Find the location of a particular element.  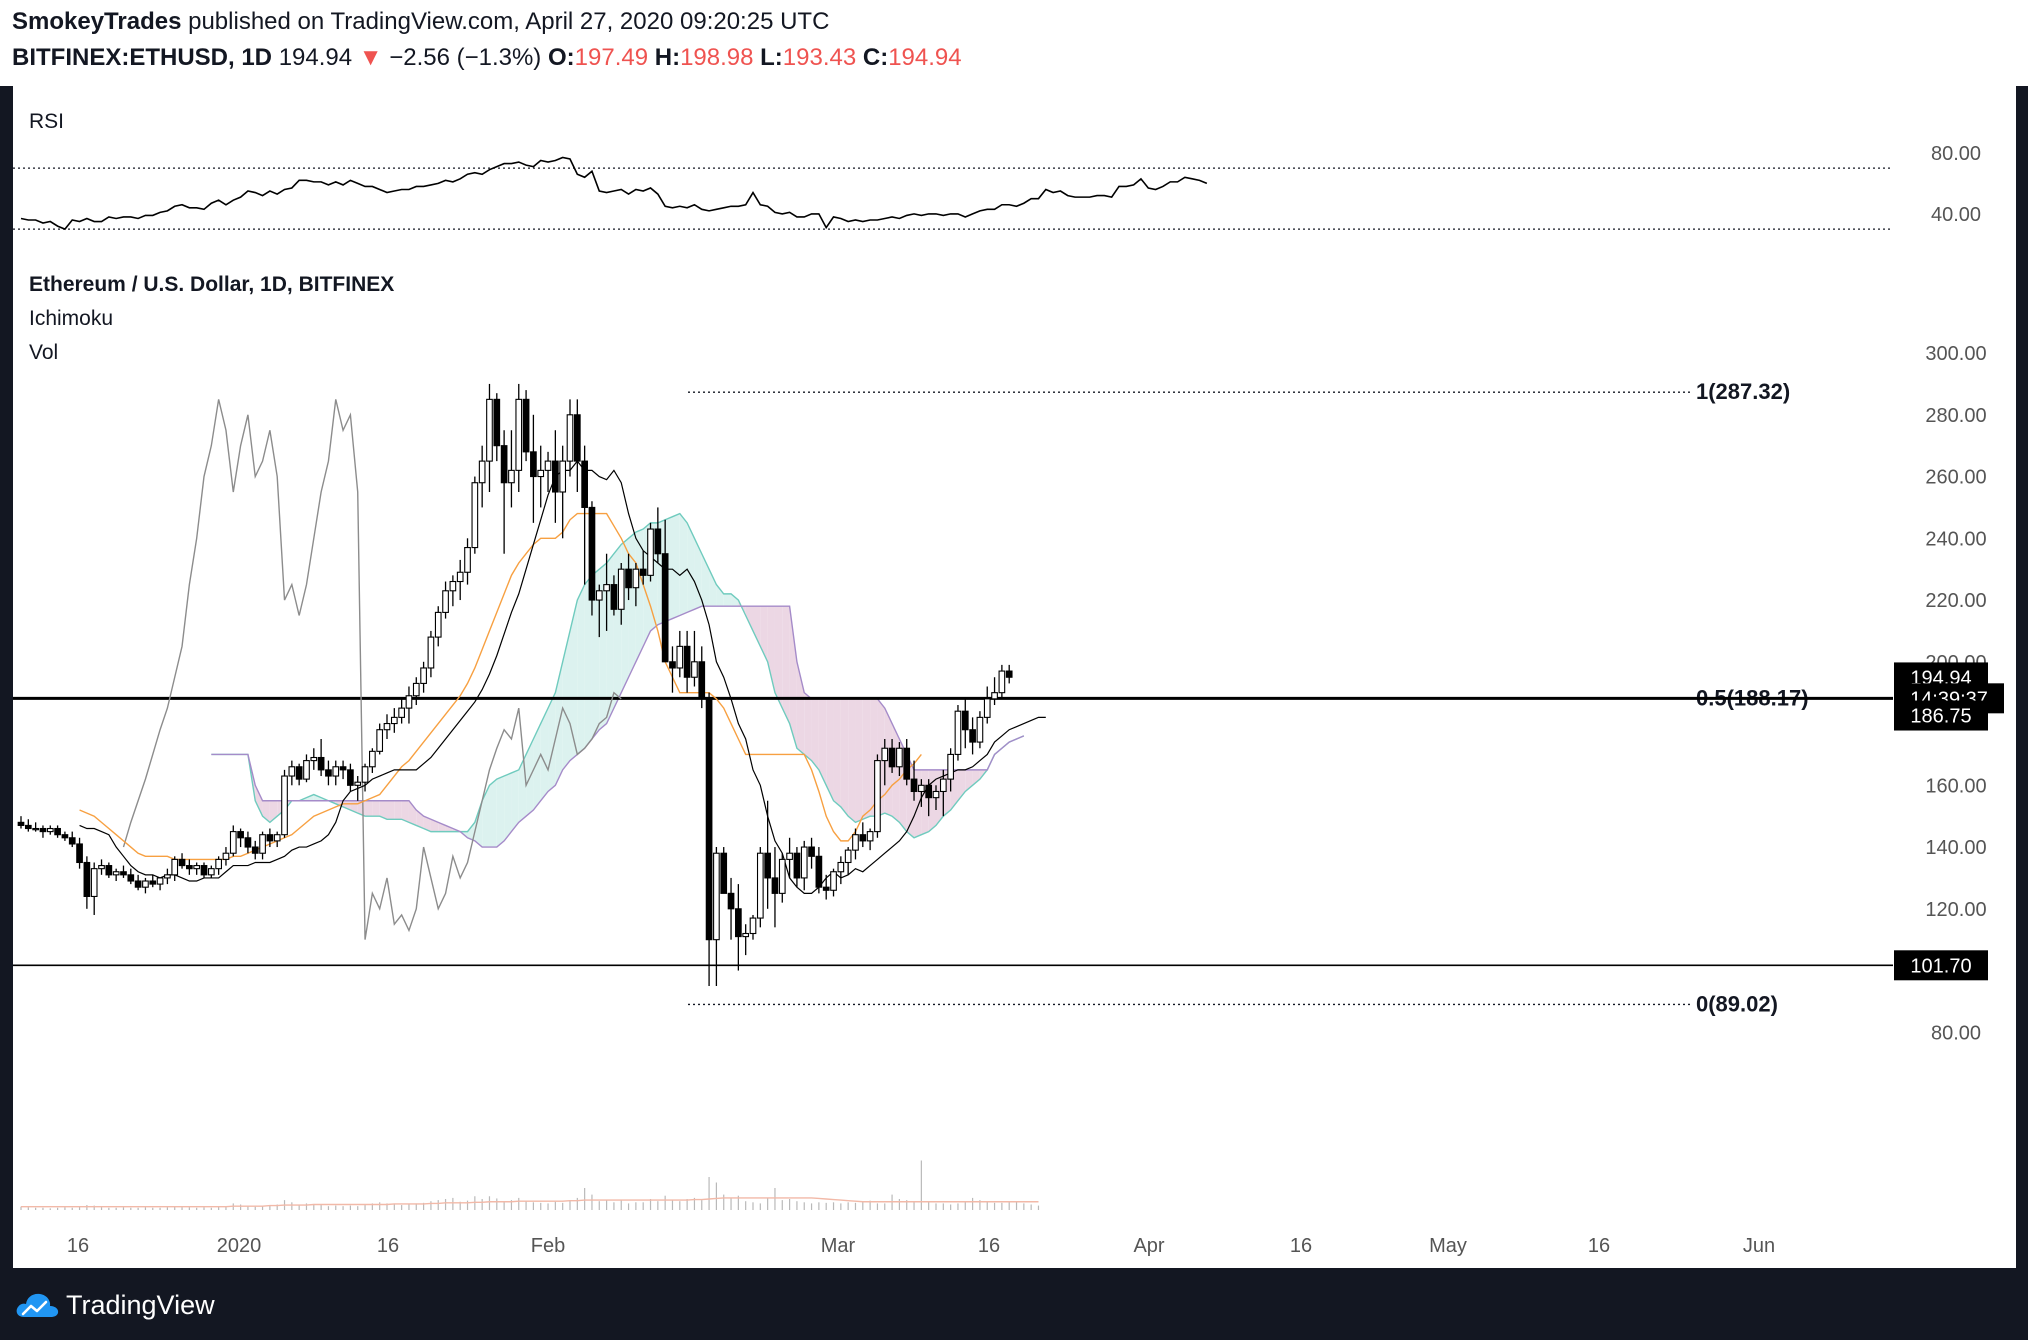

price-axis-tick: 220.00 is located at coordinates (1955, 601).